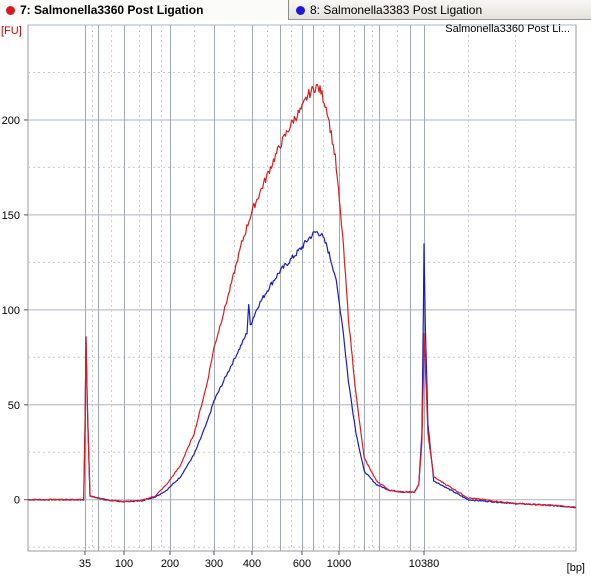  I want to click on y-axis-ticks: 0 50 100 150 200, so click(15, 311).